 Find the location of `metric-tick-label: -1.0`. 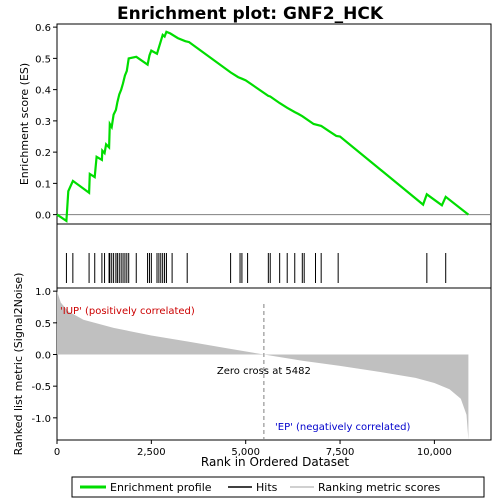

metric-tick-label: -1.0 is located at coordinates (41, 419).